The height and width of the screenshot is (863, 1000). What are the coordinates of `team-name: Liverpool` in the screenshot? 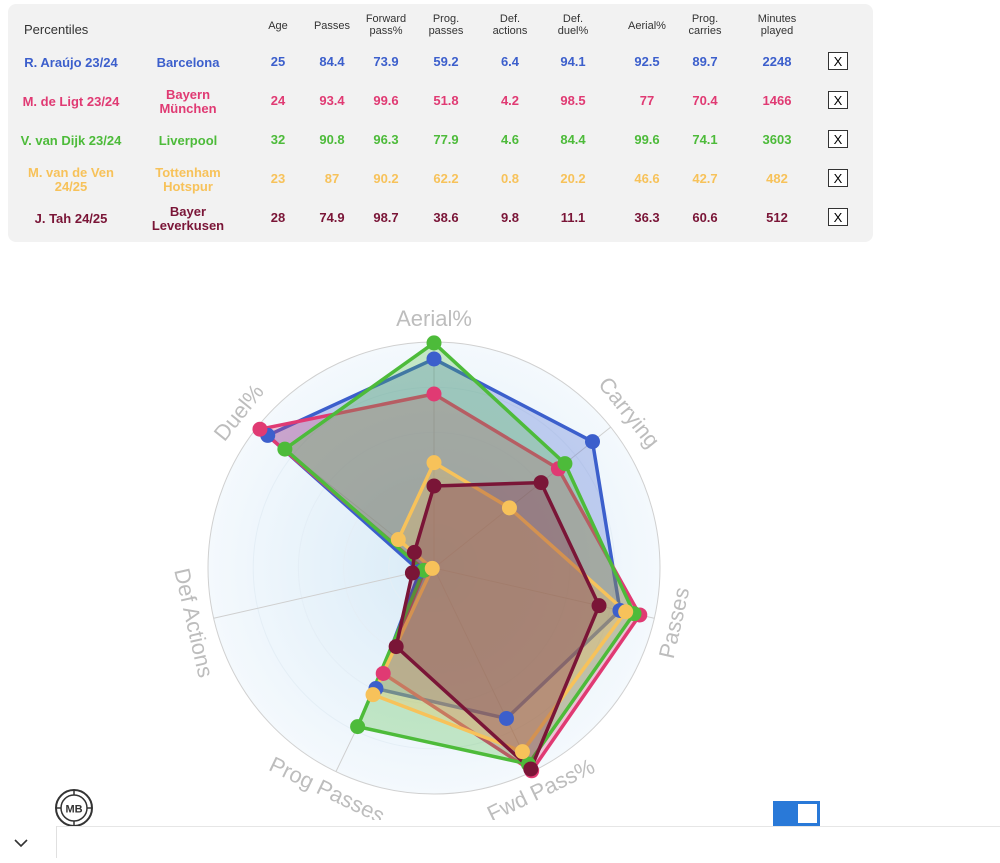 It's located at (188, 140).